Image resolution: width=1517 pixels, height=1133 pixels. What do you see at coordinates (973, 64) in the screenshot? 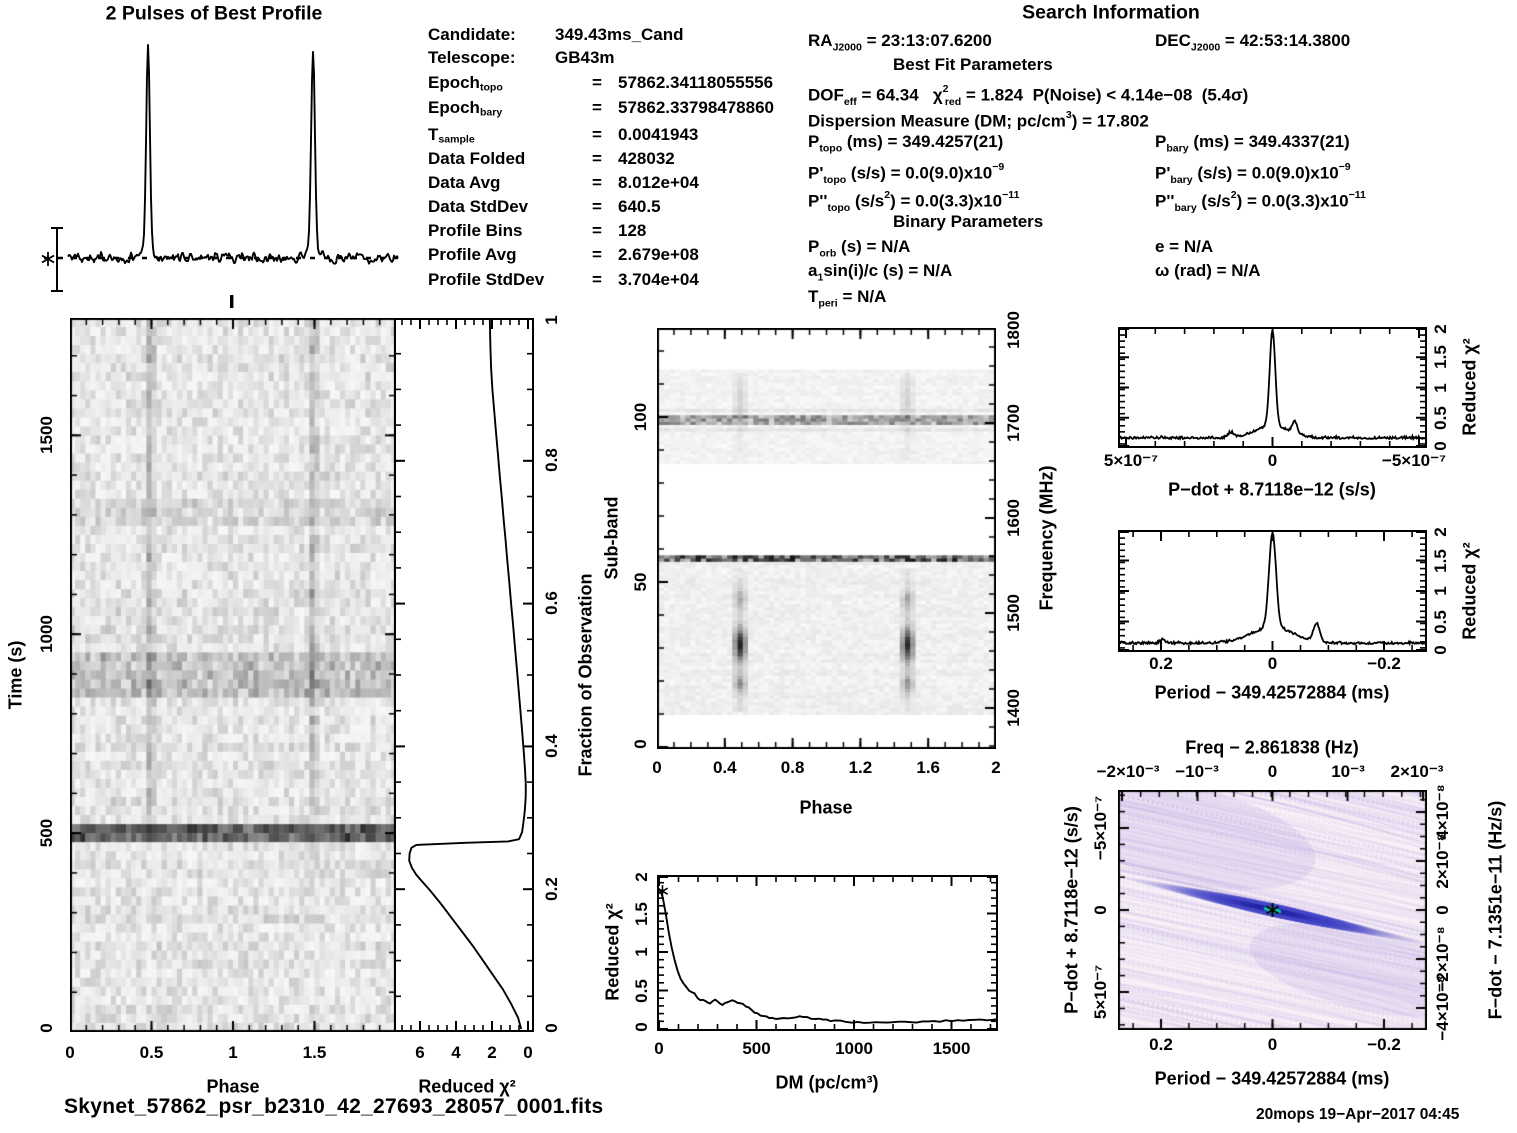
I see `best-fit-heading: Best Fit Parameters` at bounding box center [973, 64].